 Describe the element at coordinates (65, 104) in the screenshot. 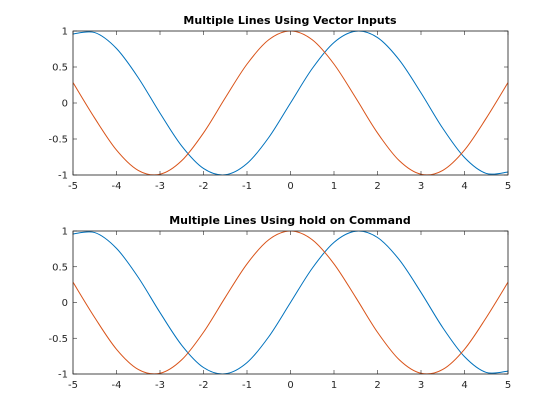

I see `subplot-top-ytick-label: 0` at that location.